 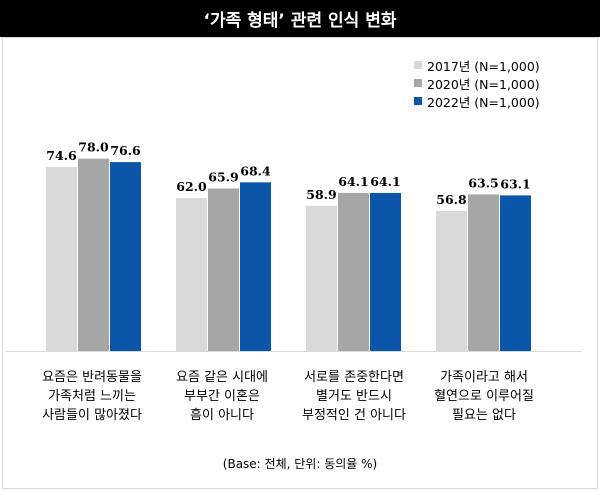 What do you see at coordinates (125, 150) in the screenshot?
I see `value-label-0-2: 76.6` at bounding box center [125, 150].